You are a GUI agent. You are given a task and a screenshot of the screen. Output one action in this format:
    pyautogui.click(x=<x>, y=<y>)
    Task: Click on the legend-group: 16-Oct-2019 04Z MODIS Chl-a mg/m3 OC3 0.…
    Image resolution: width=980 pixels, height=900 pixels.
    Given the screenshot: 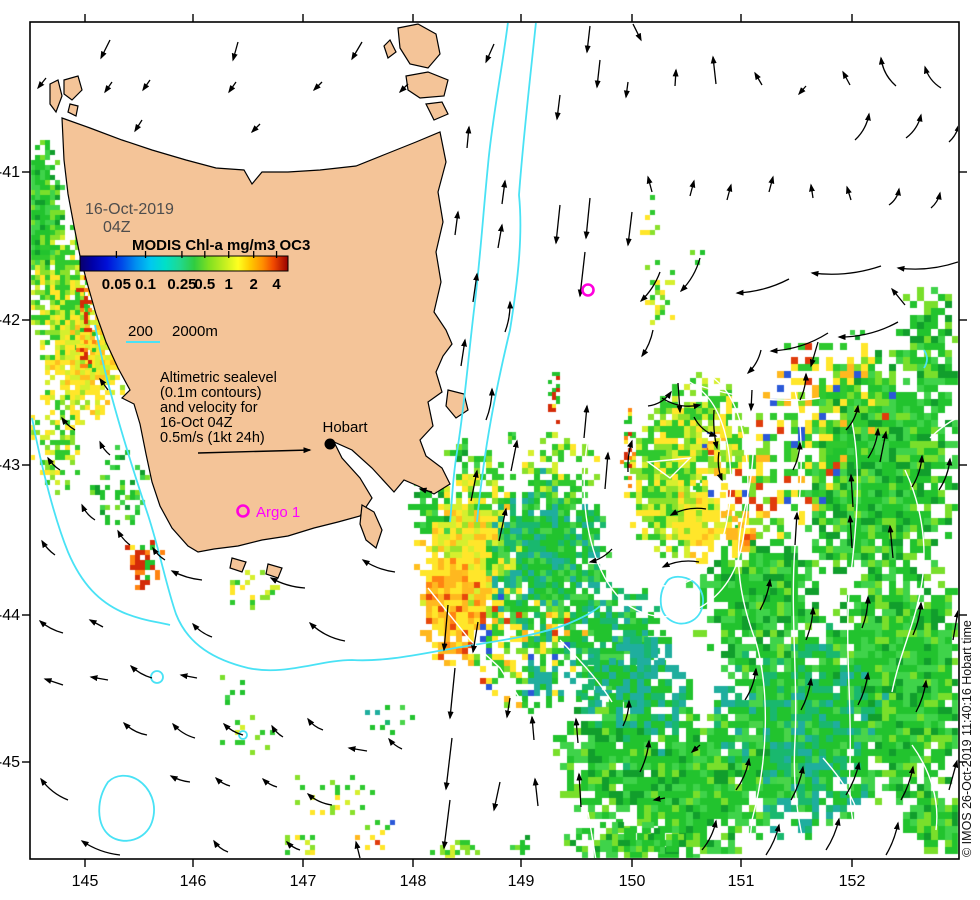 What is the action you would take?
    pyautogui.click(x=195, y=327)
    